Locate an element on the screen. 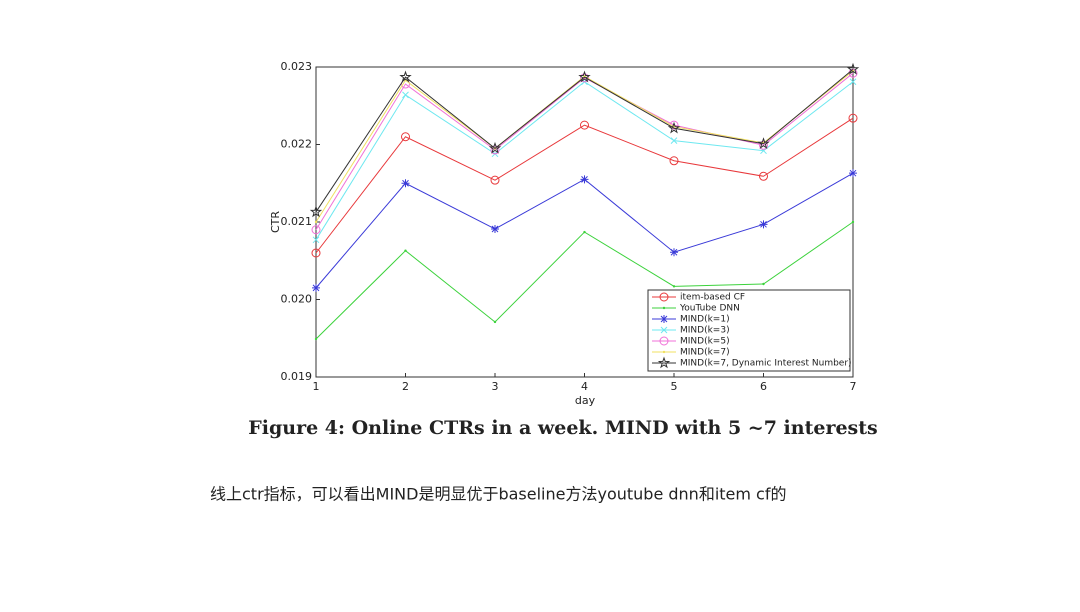 The image size is (1080, 612). legend-label: MIND(k=7, Dynamic Interest Number) is located at coordinates (766, 364).